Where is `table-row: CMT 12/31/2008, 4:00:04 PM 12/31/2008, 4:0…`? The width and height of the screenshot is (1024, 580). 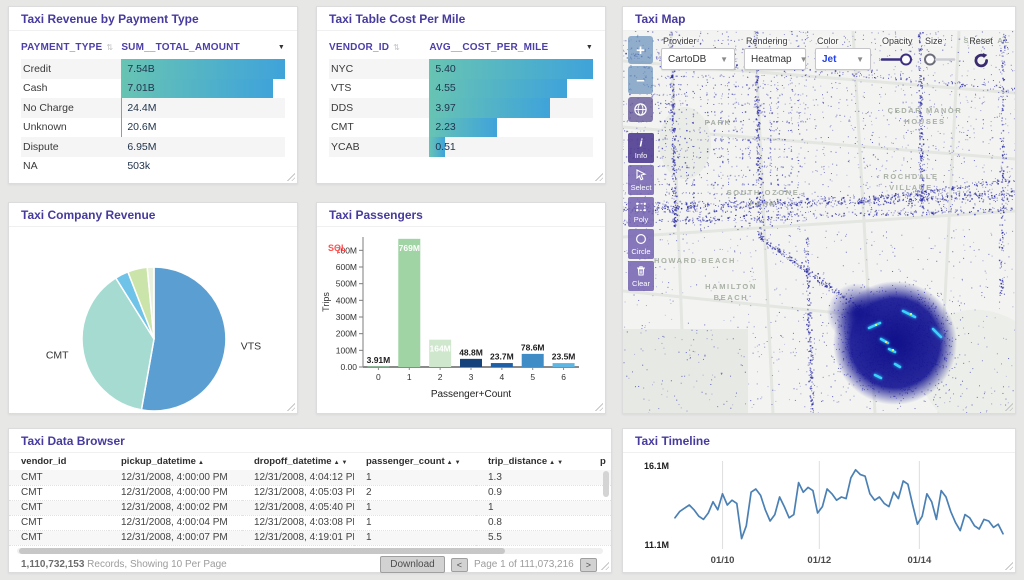 table-row: CMT 12/31/2008, 4:00:04 PM 12/31/2008, 4:0… is located at coordinates (310, 523).